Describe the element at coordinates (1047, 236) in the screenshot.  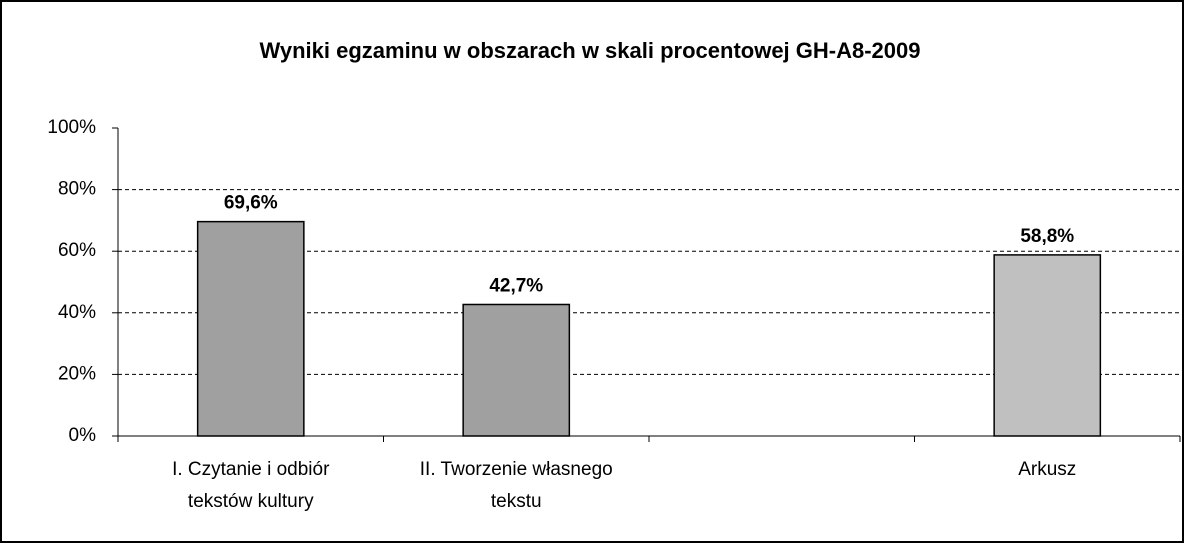
I see `value-label: 58,8%` at that location.